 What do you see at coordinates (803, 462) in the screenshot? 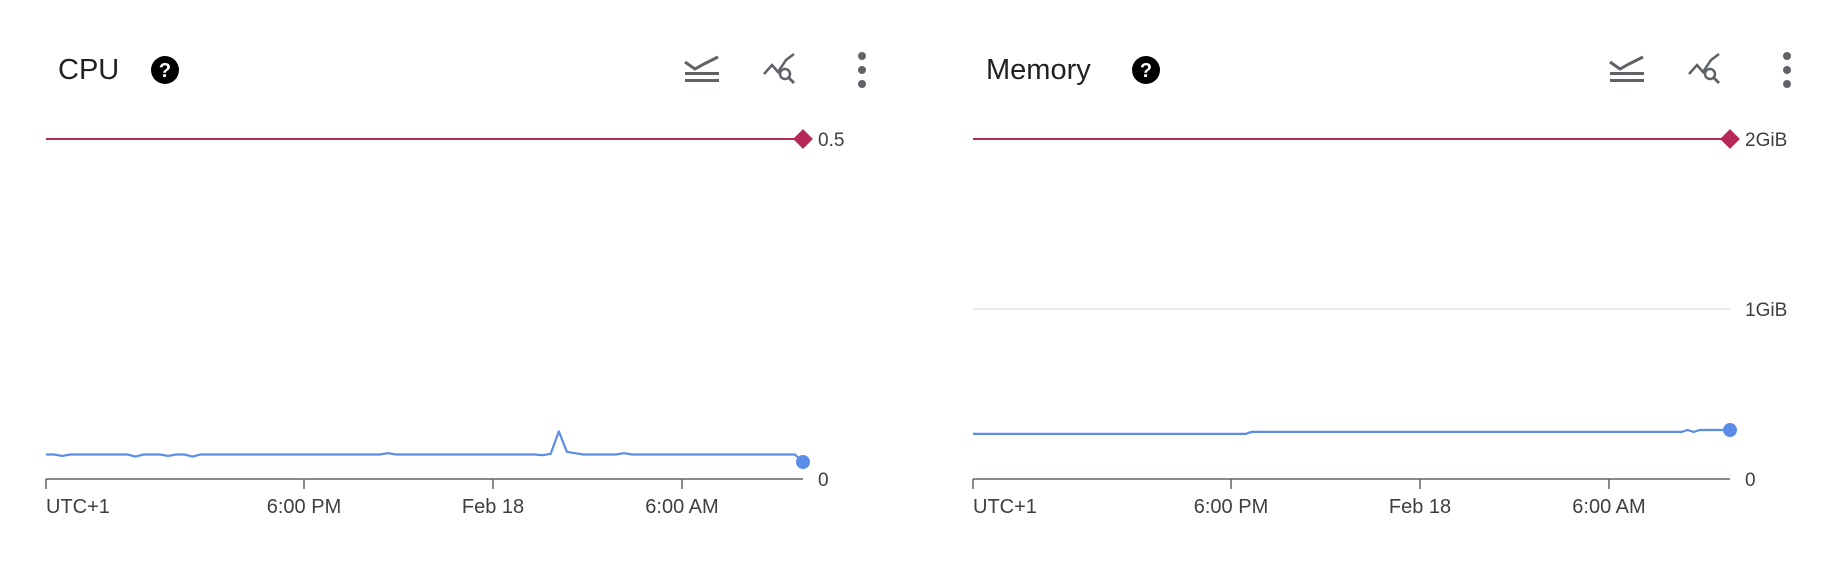
I see `cpu-last-point` at bounding box center [803, 462].